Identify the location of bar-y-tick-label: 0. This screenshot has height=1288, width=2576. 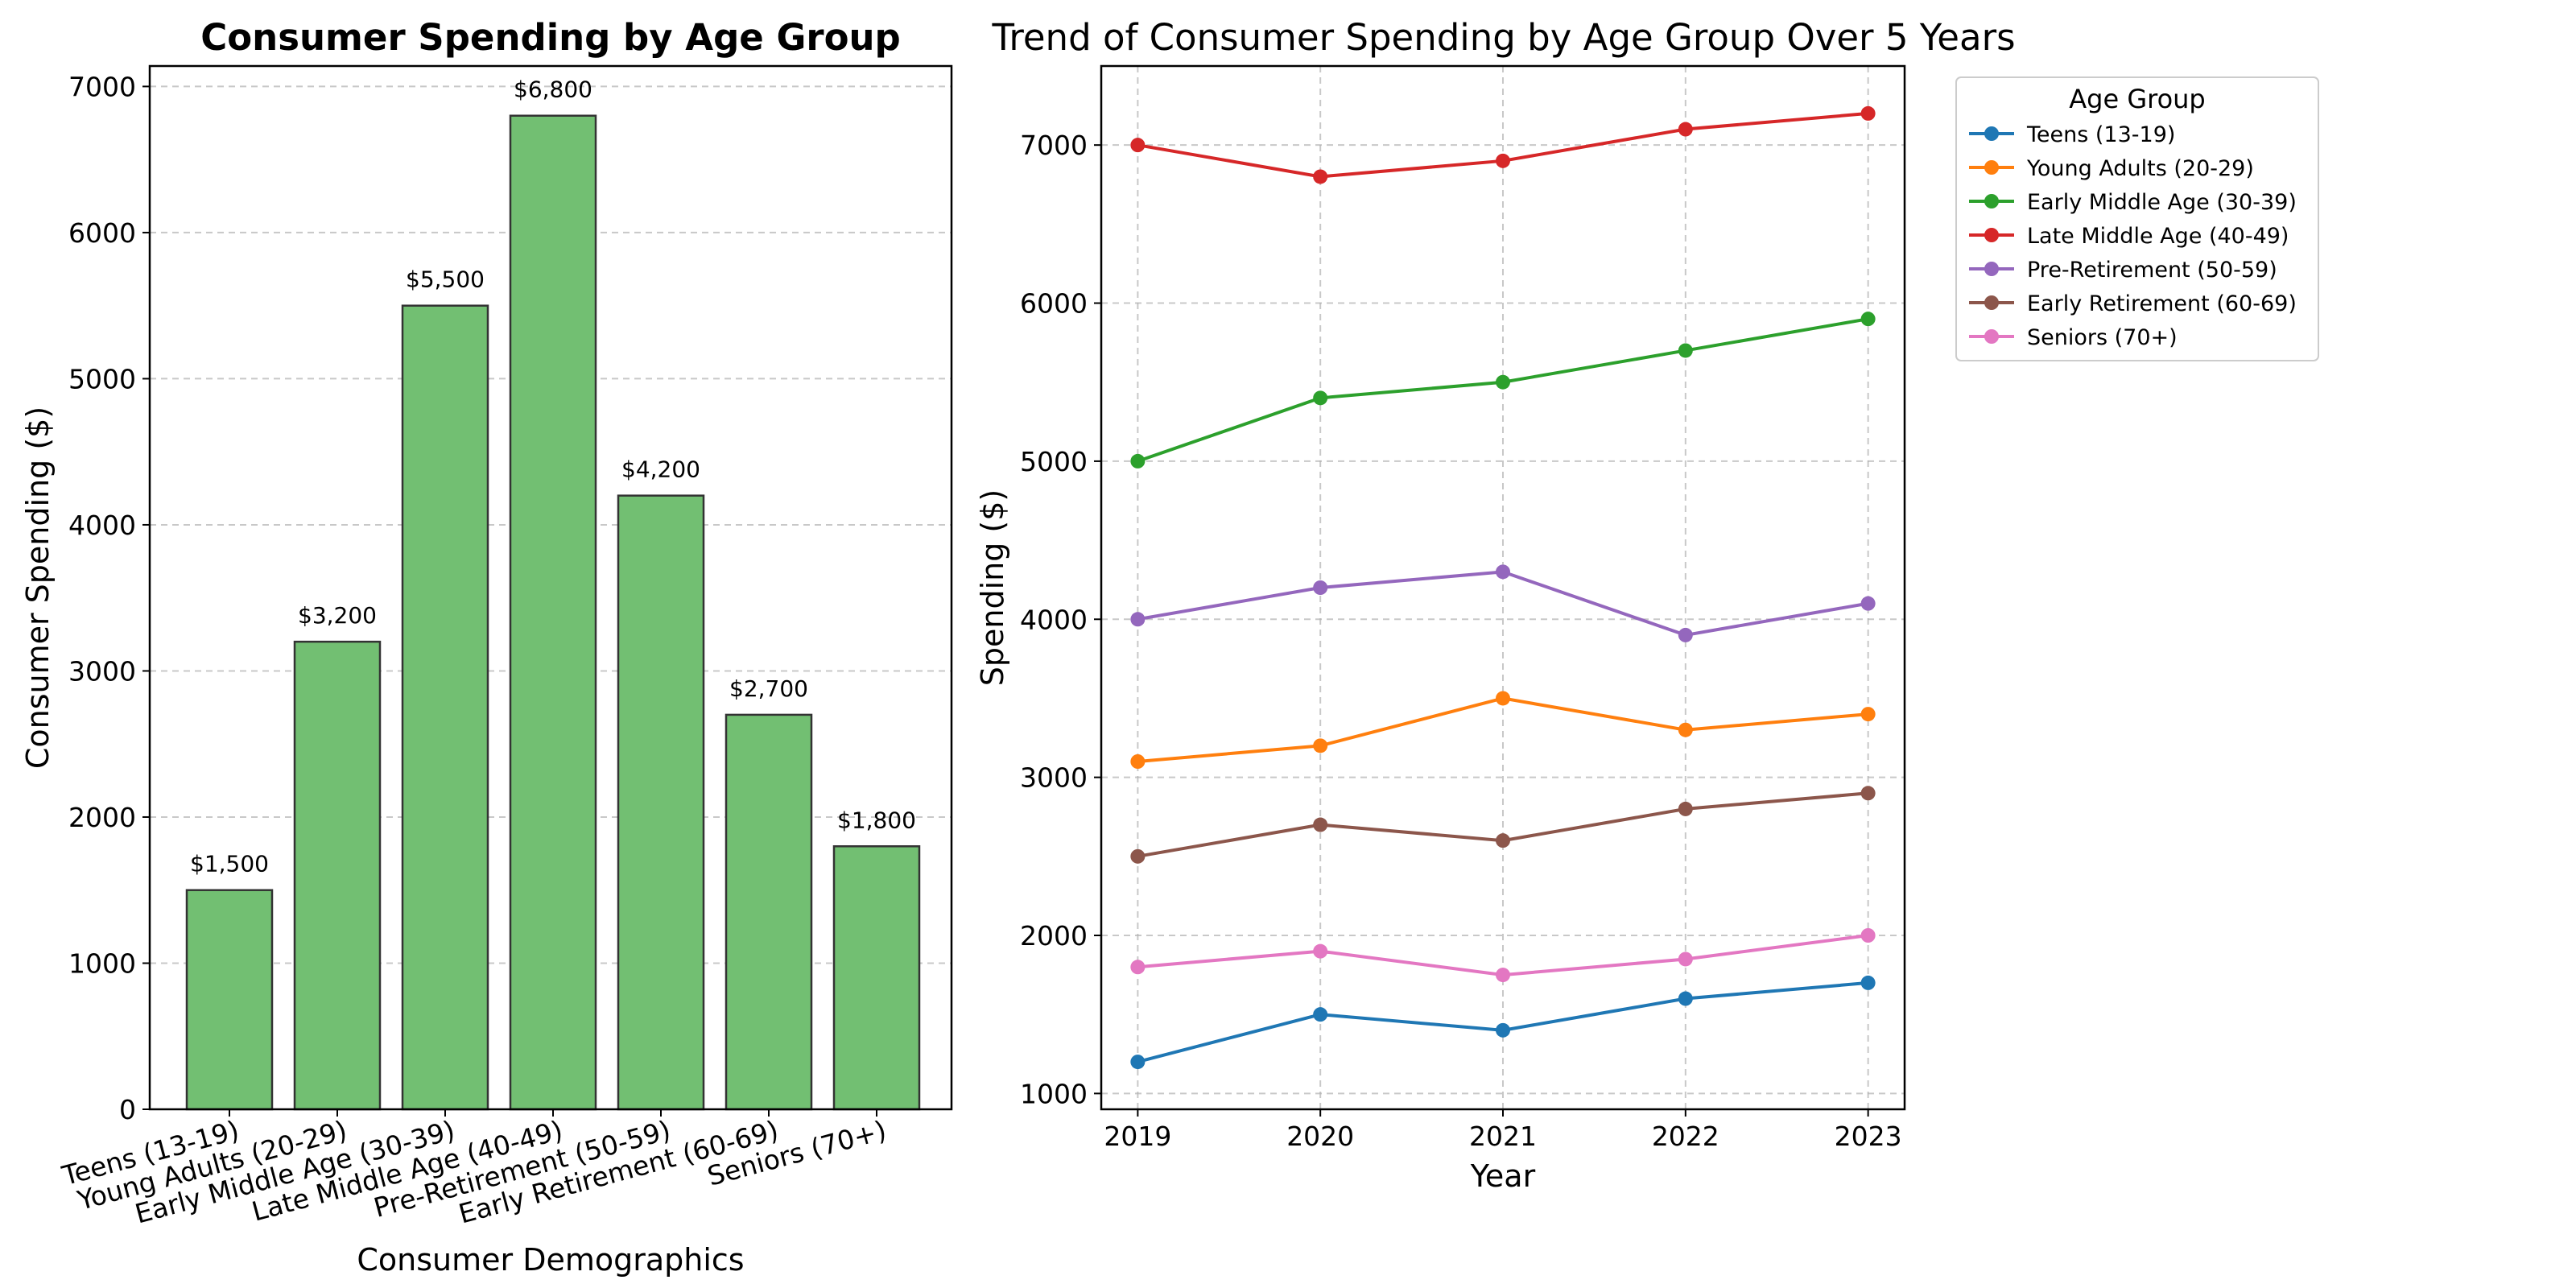
(127, 1109).